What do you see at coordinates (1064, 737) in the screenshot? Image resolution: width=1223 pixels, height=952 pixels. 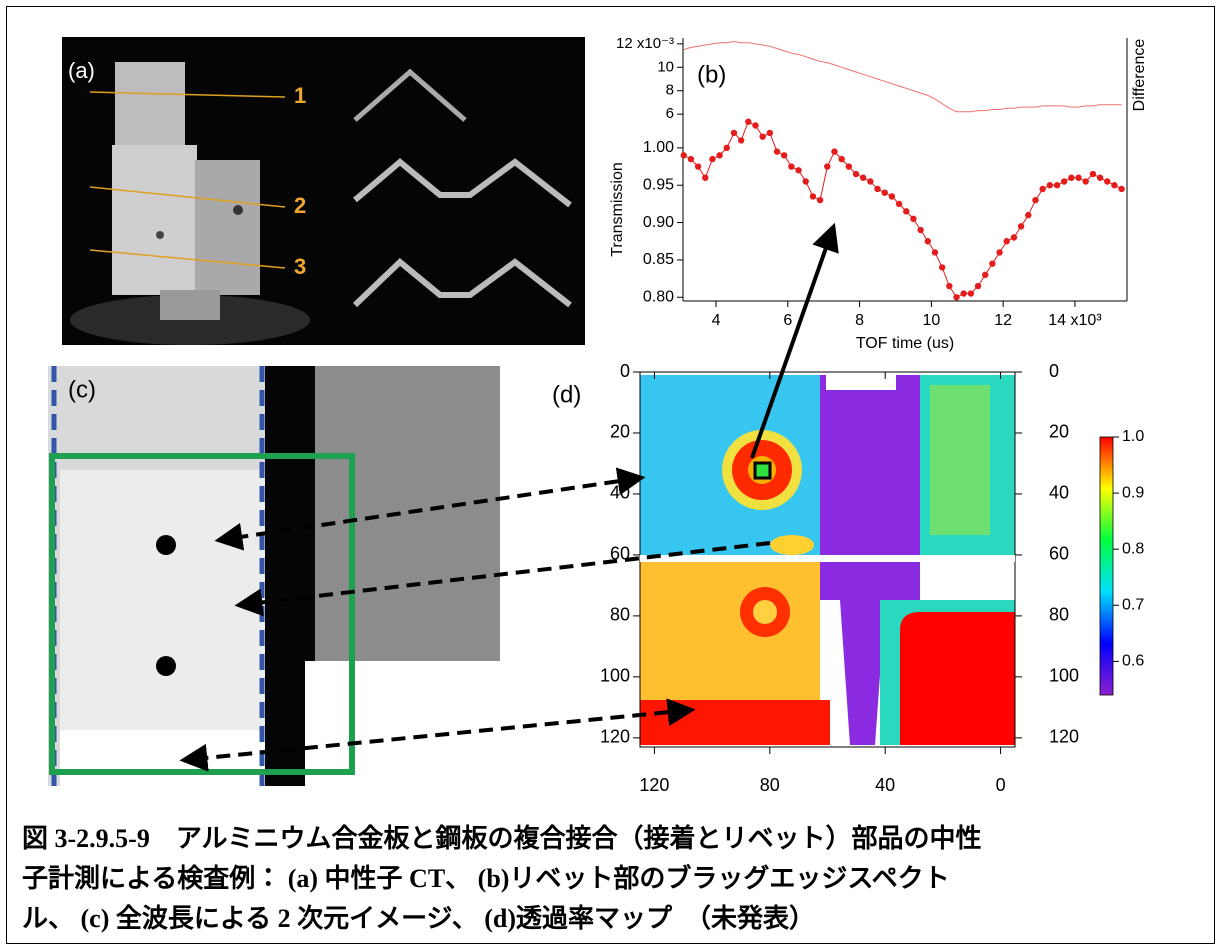 I see `y2-tick-label: 120` at bounding box center [1064, 737].